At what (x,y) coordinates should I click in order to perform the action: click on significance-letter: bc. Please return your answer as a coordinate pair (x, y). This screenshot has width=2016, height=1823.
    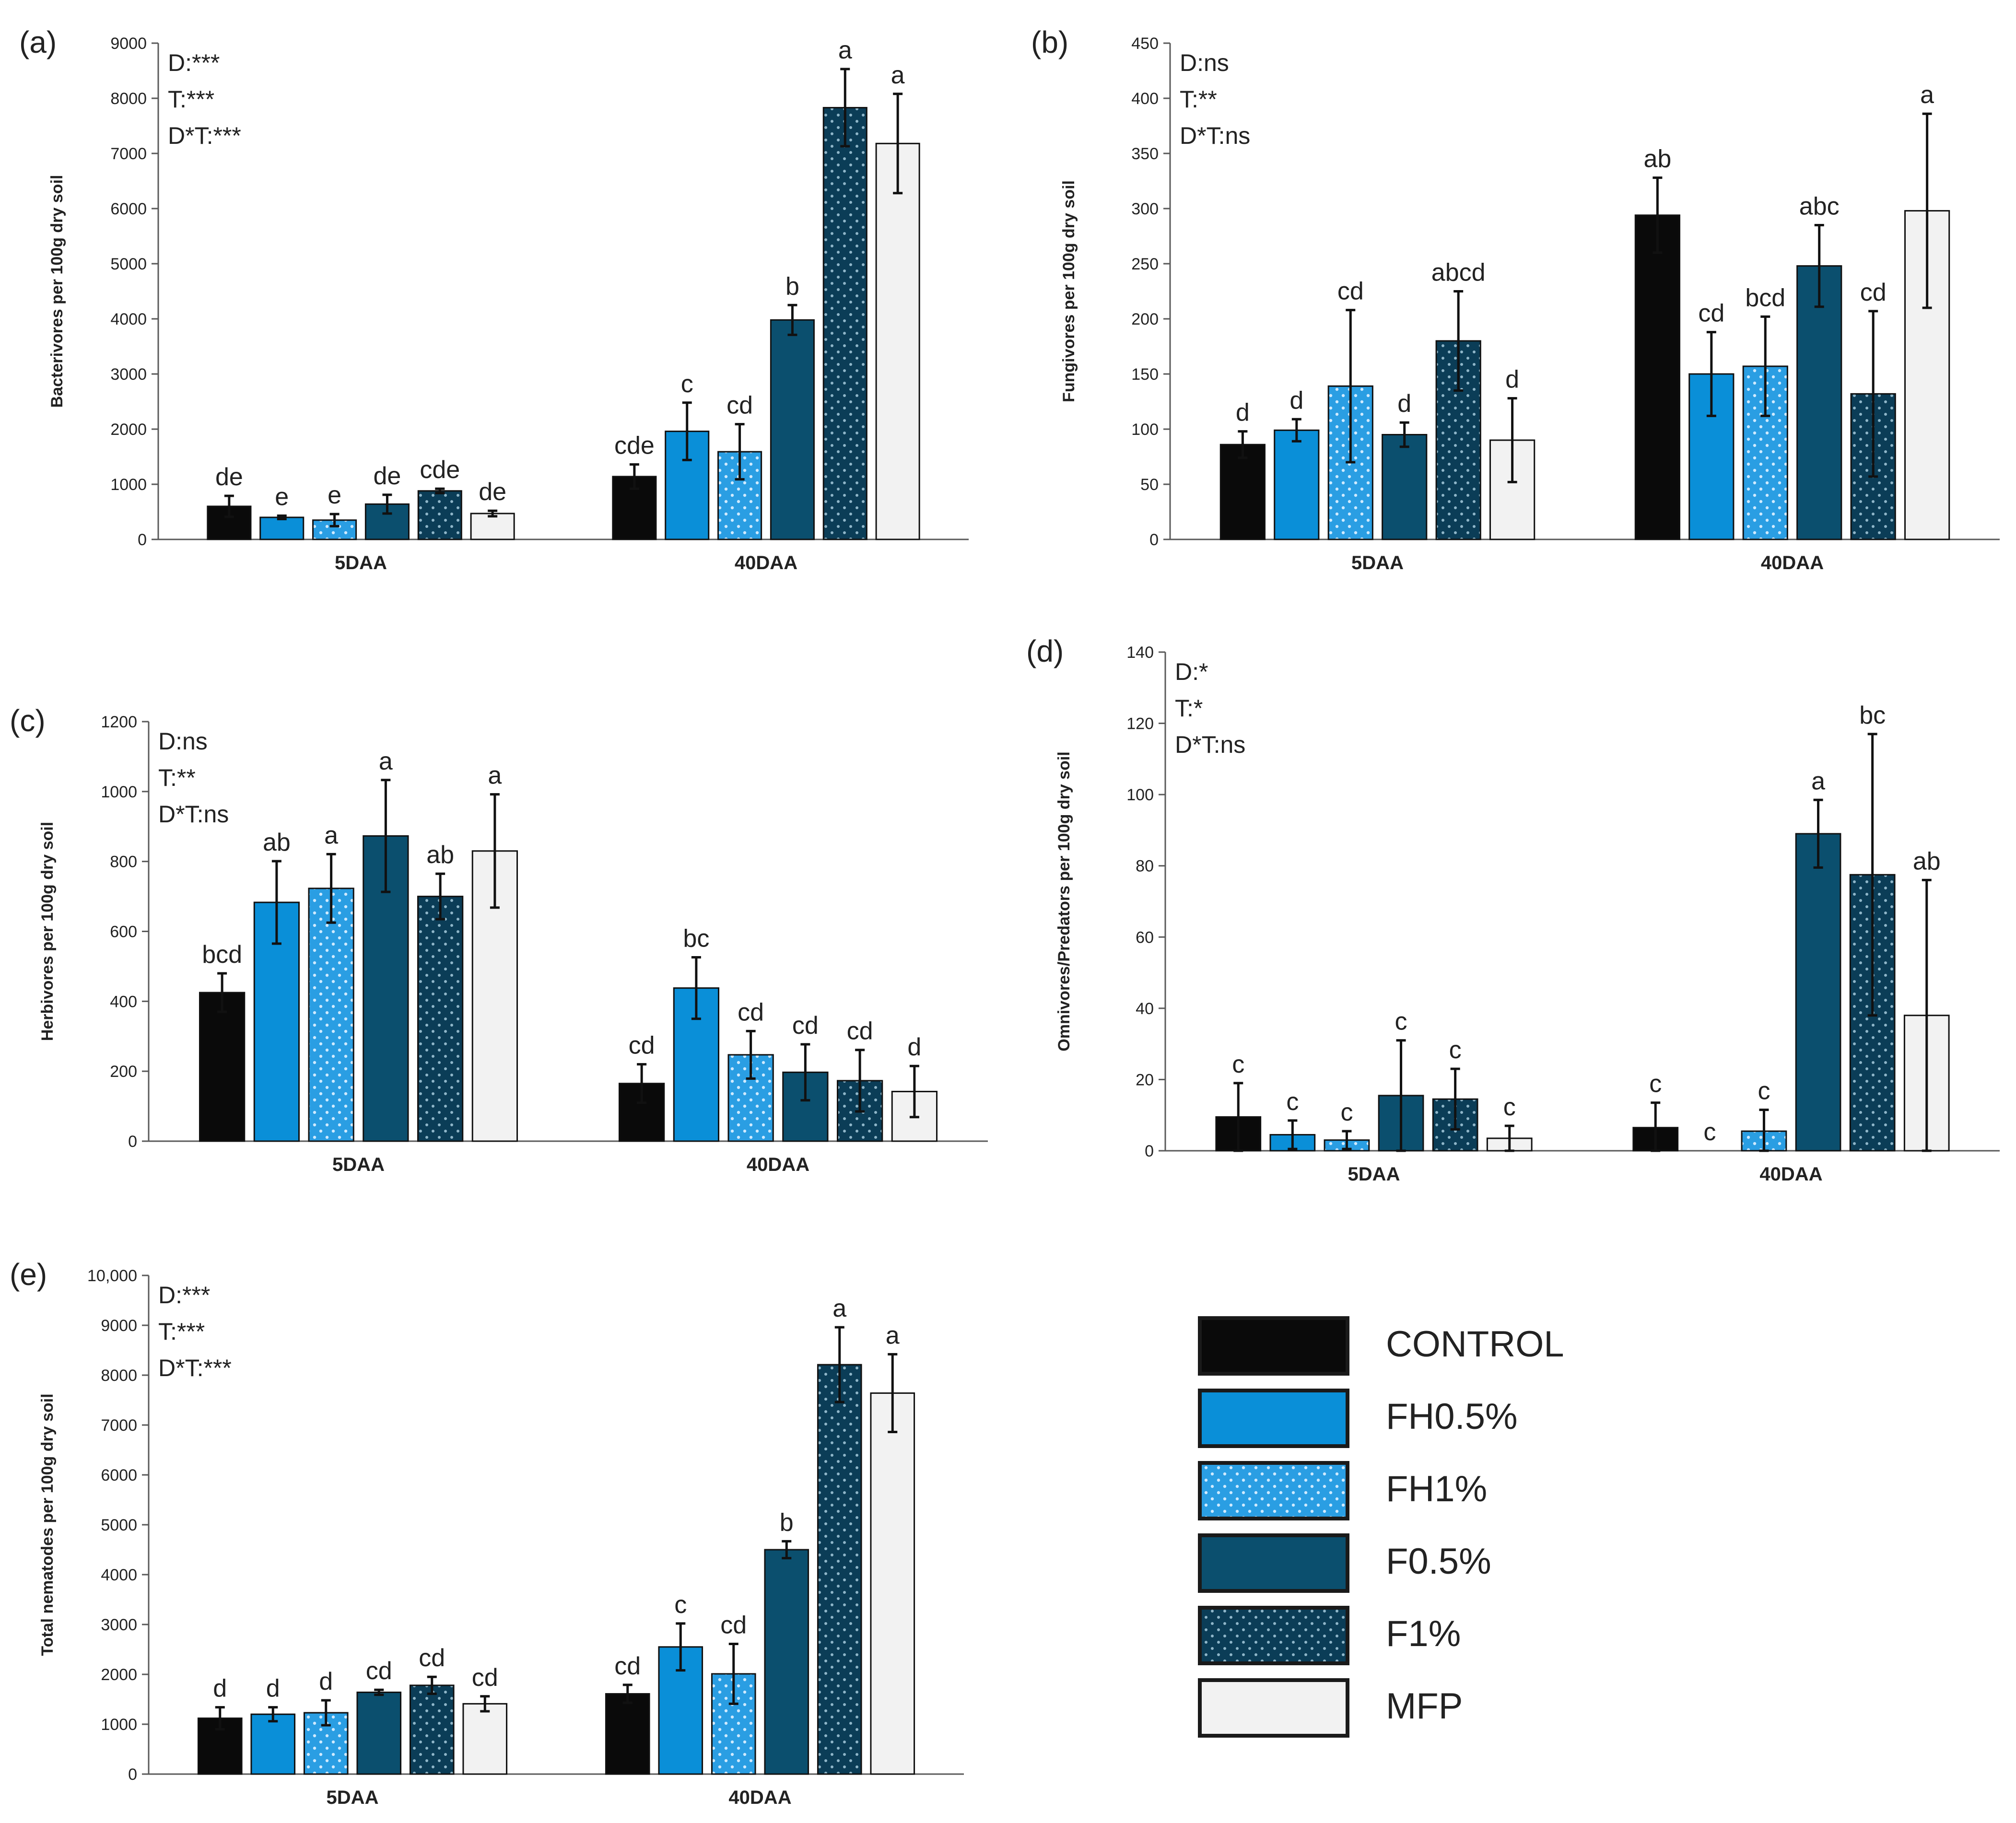
    Looking at the image, I should click on (1872, 715).